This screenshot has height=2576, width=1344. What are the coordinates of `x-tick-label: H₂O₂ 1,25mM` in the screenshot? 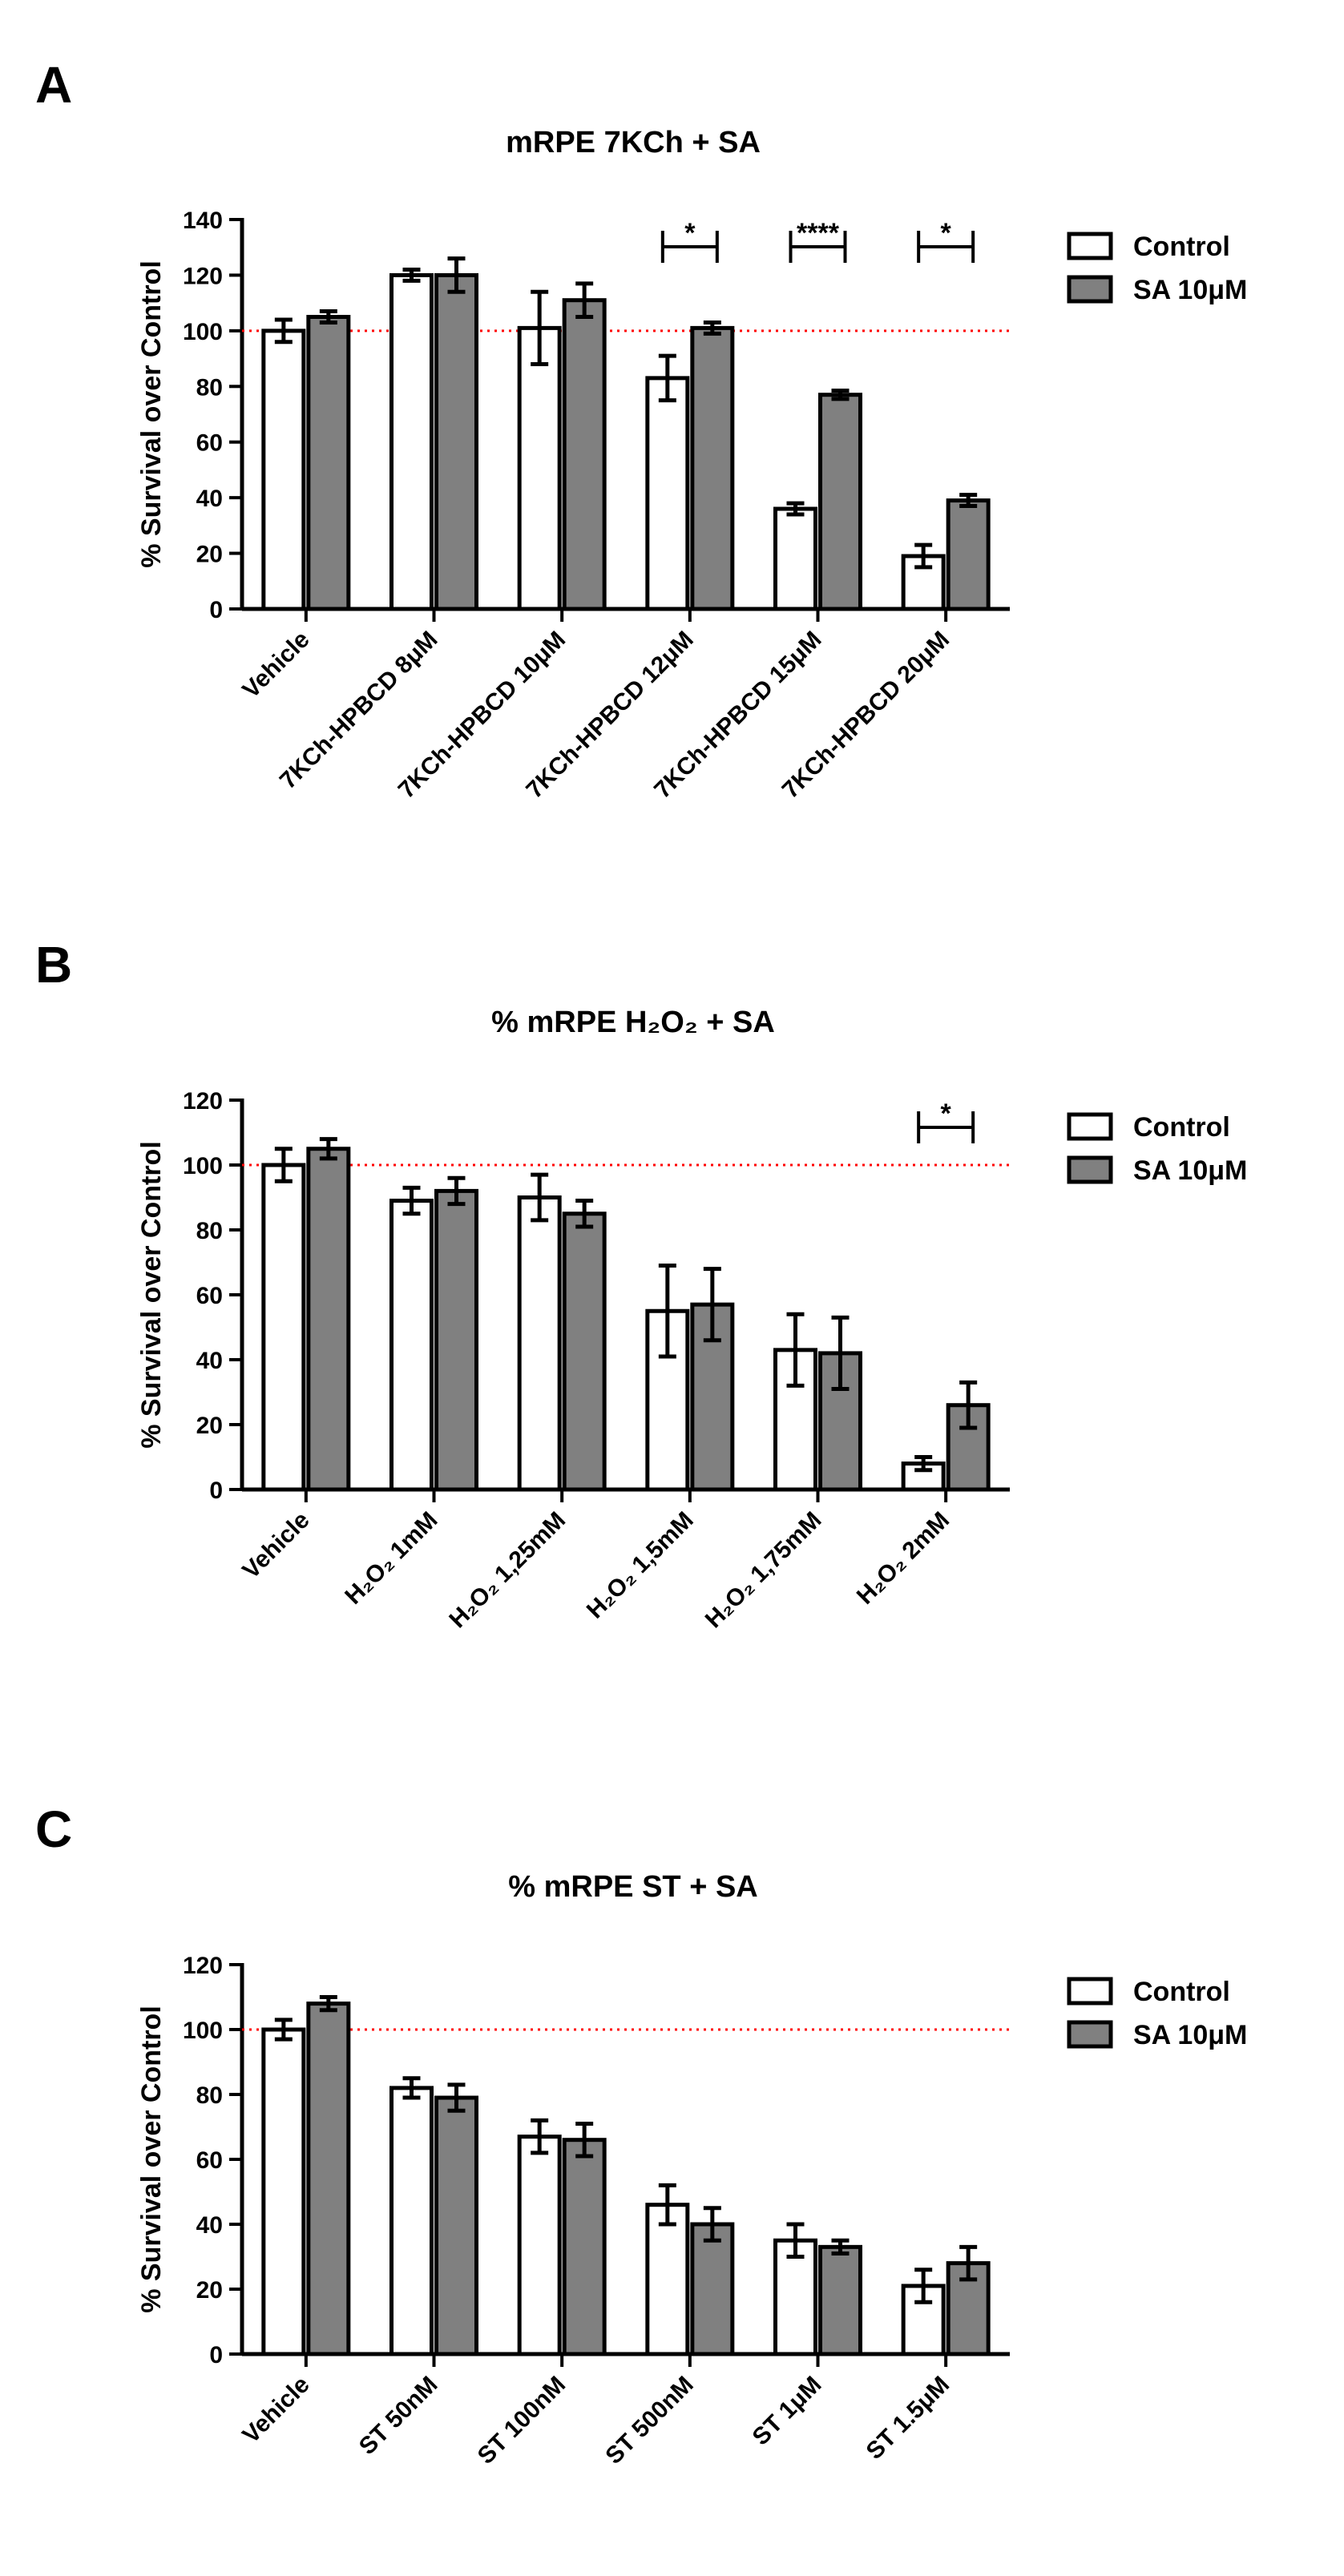 It's located at (507, 1570).